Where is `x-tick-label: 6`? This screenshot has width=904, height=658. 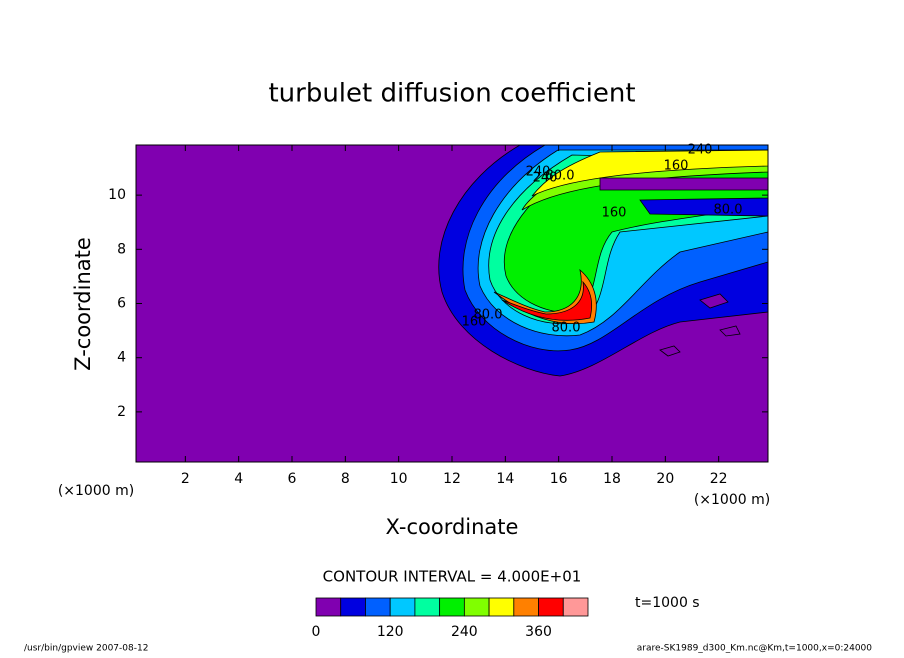 x-tick-label: 6 is located at coordinates (292, 479).